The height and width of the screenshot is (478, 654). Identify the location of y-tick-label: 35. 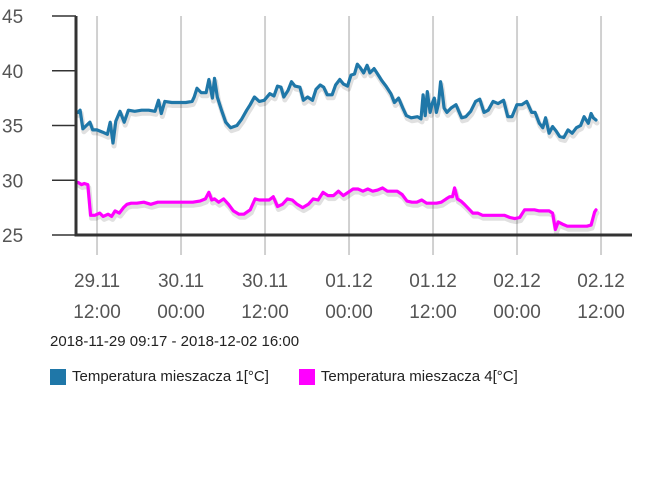
(12, 127).